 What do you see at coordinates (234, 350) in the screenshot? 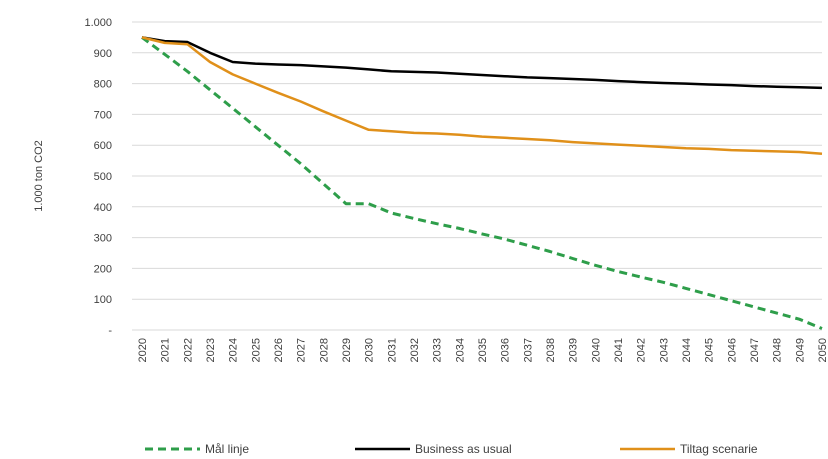
I see `x-tick-label: 2024` at bounding box center [234, 350].